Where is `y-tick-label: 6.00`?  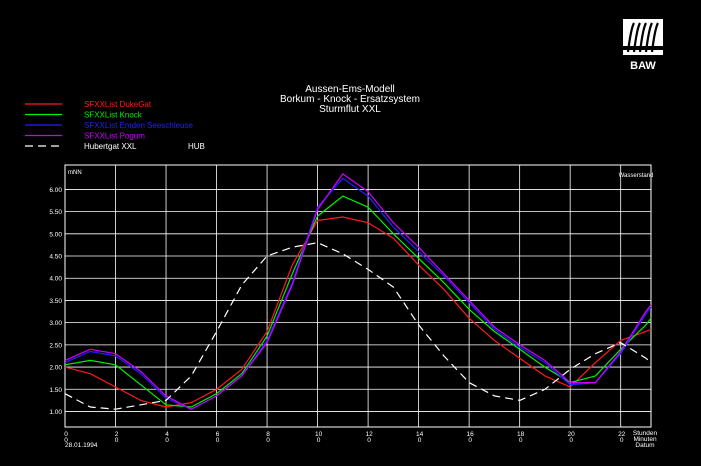 y-tick-label: 6.00 is located at coordinates (55, 190).